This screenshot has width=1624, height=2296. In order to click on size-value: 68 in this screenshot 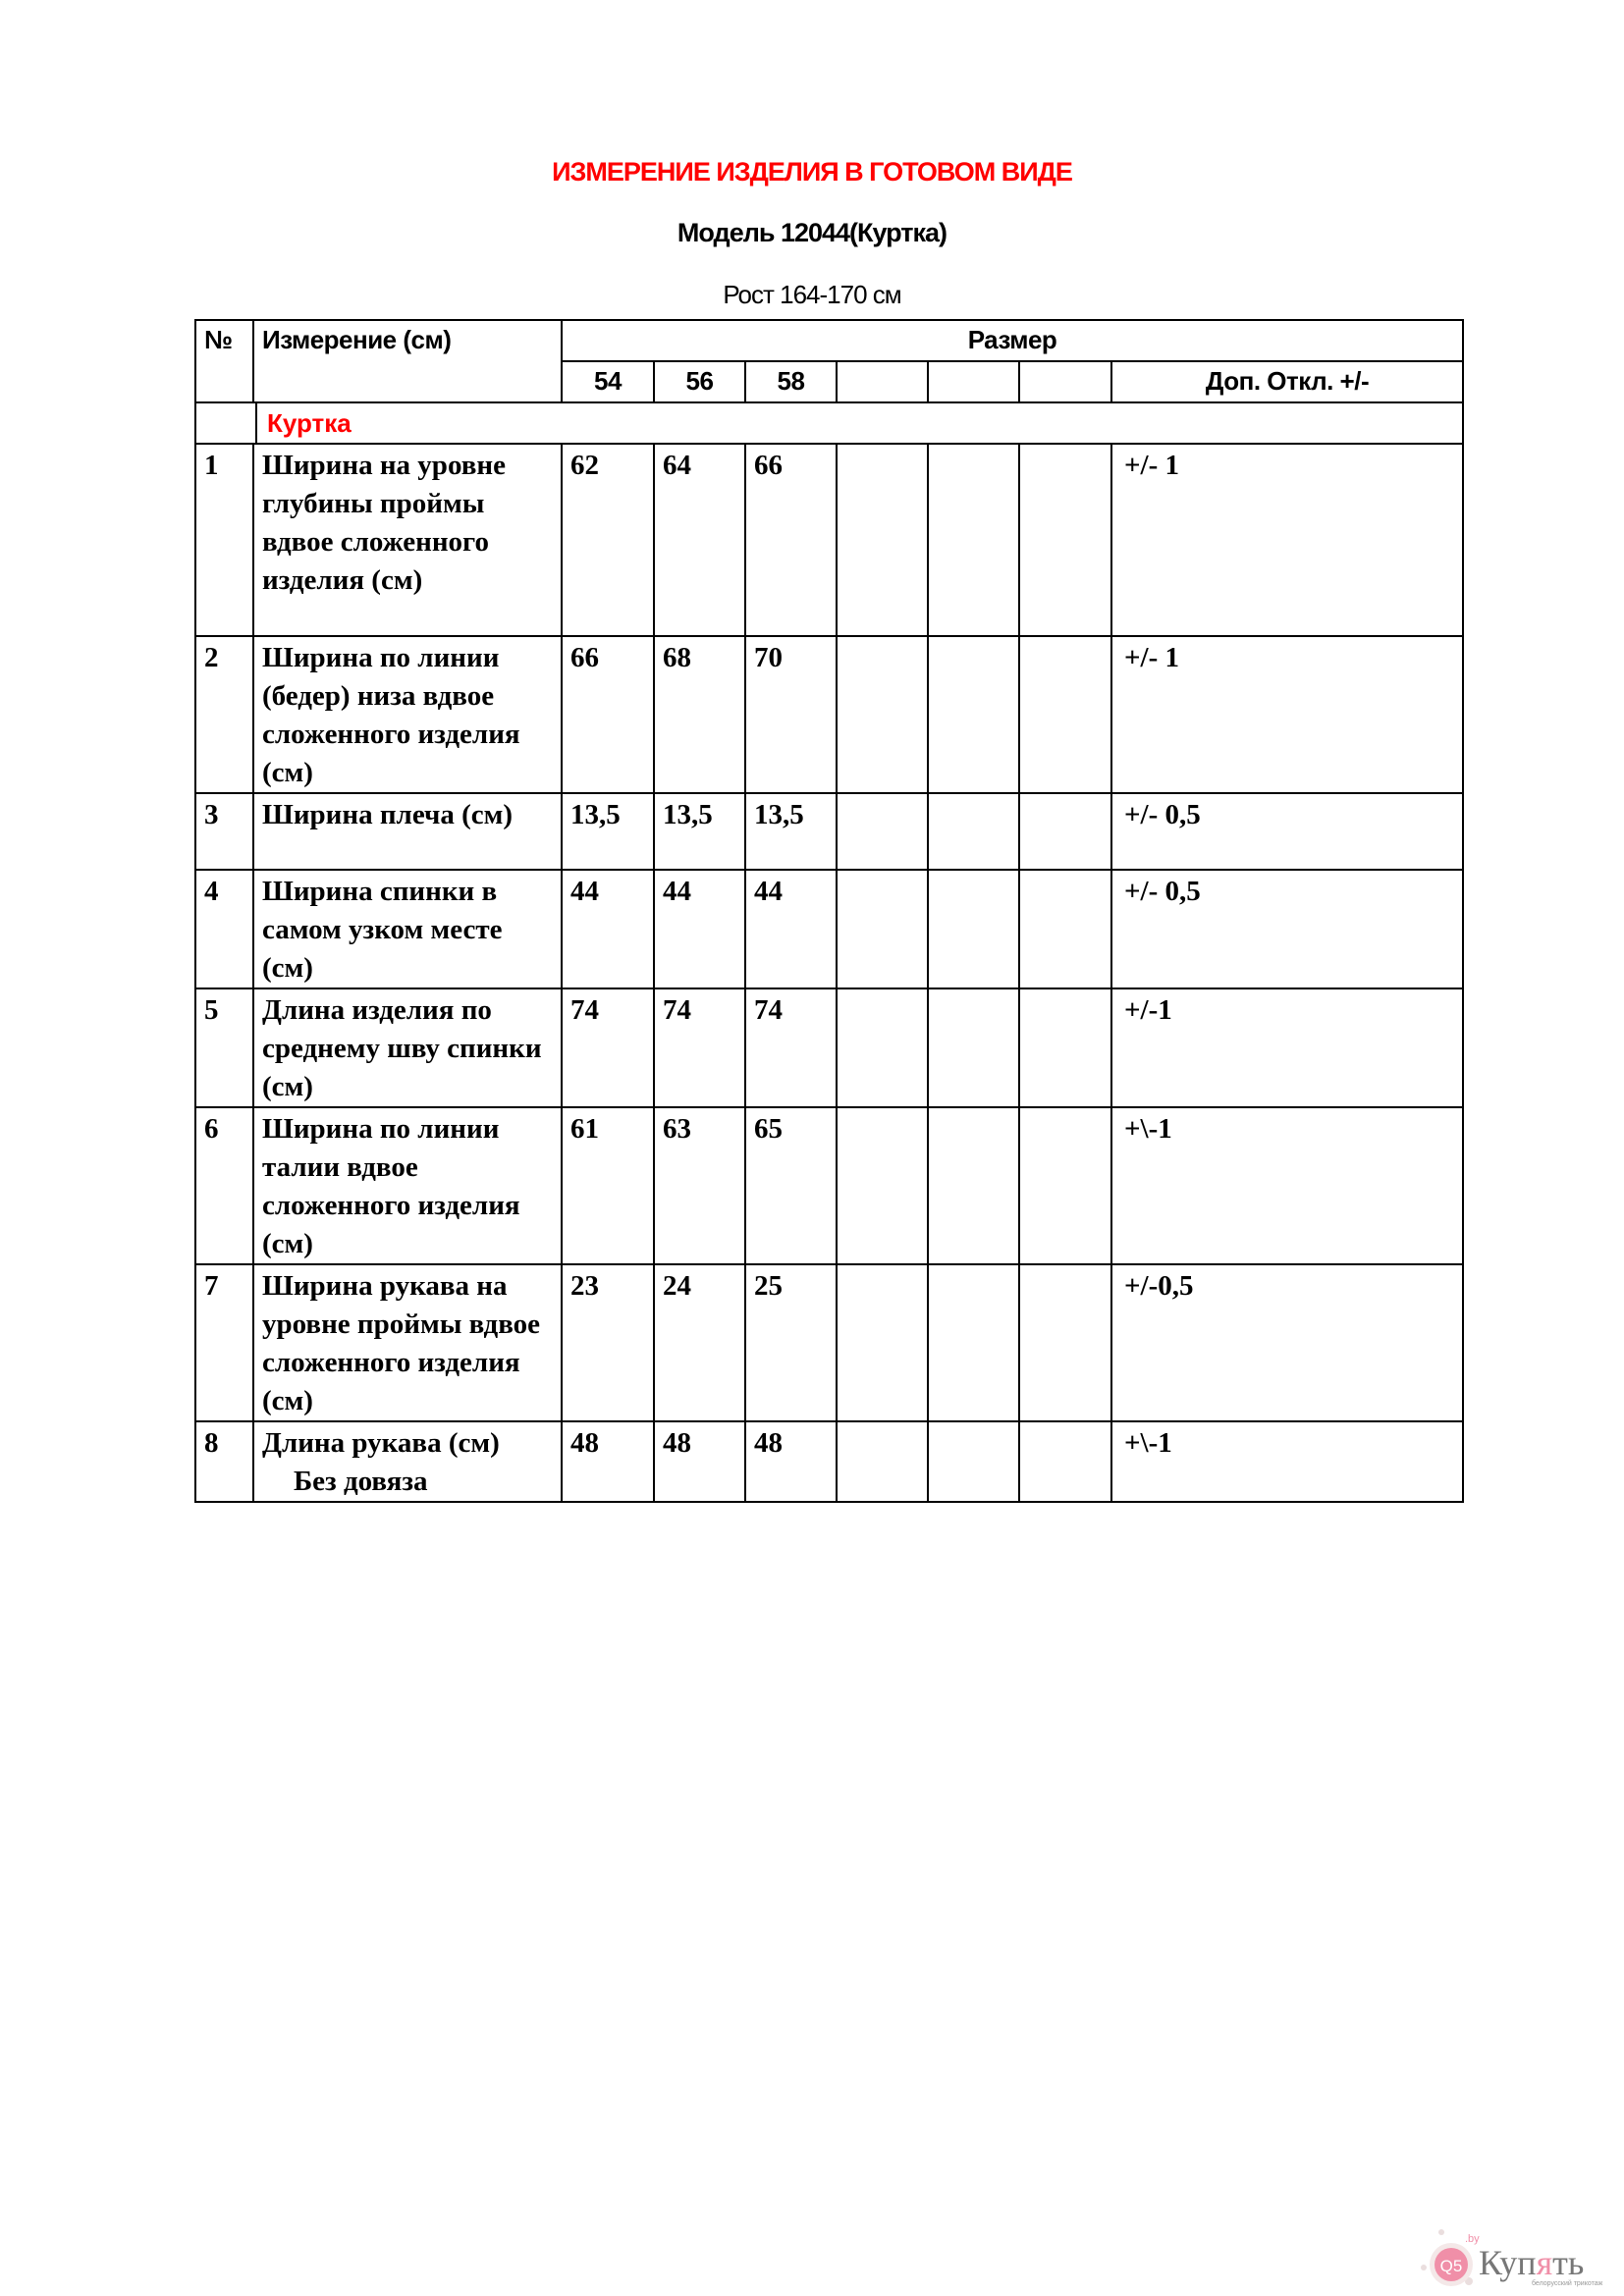, I will do `click(699, 715)`.